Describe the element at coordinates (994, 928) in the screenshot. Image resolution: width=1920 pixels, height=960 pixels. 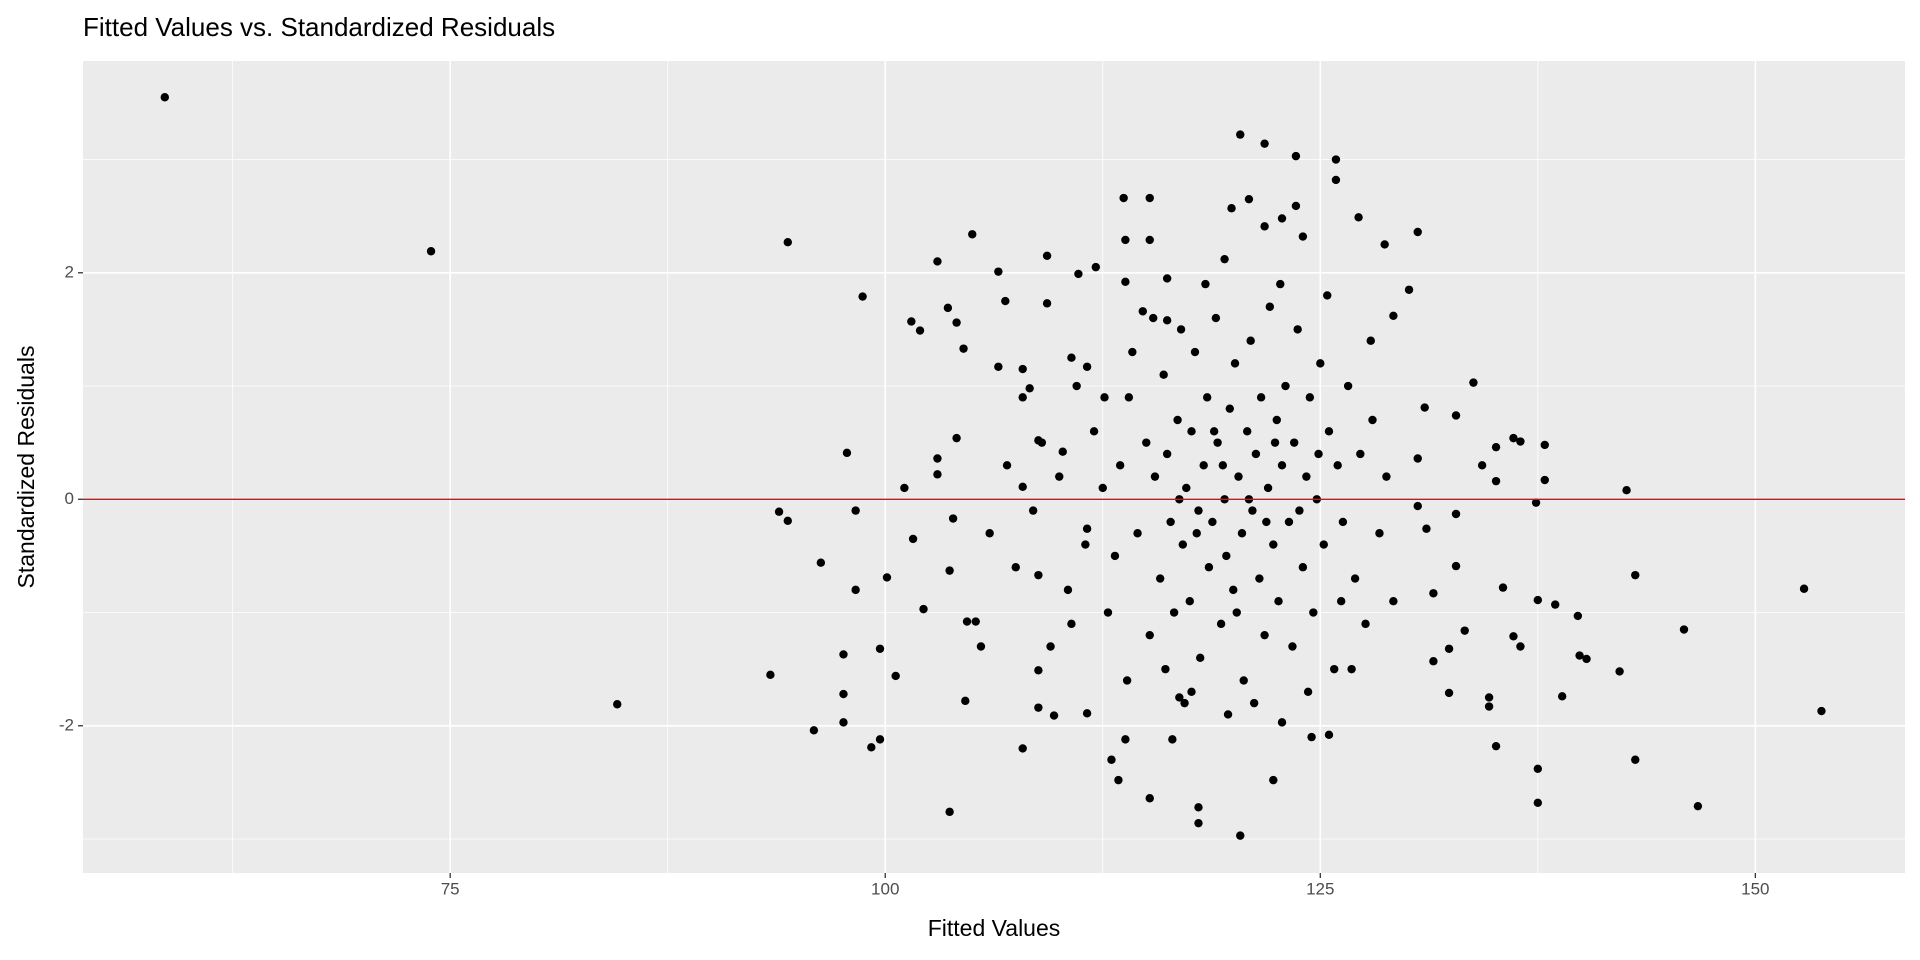
I see `x-axis-label: Fitted Values` at that location.